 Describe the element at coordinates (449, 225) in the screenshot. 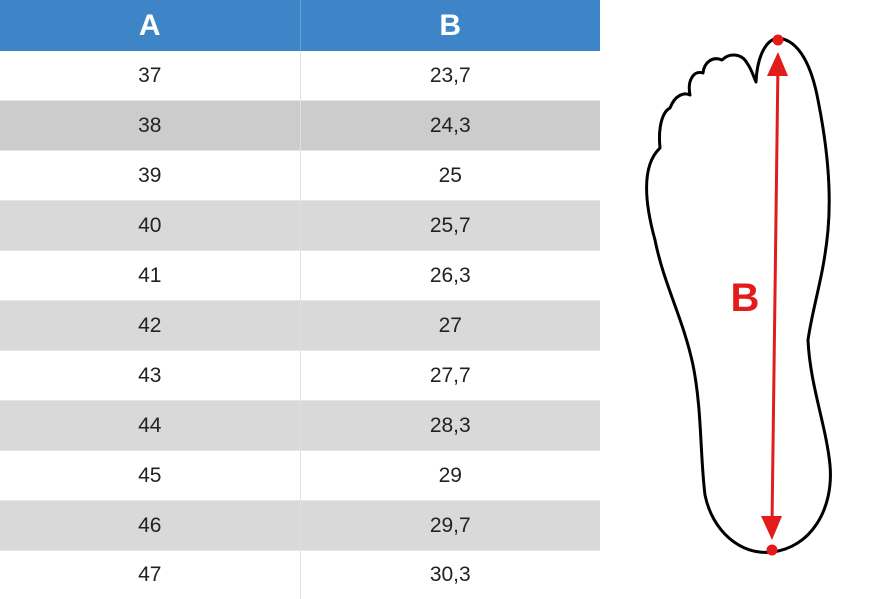

I see `length-b-cell: 25,7` at that location.